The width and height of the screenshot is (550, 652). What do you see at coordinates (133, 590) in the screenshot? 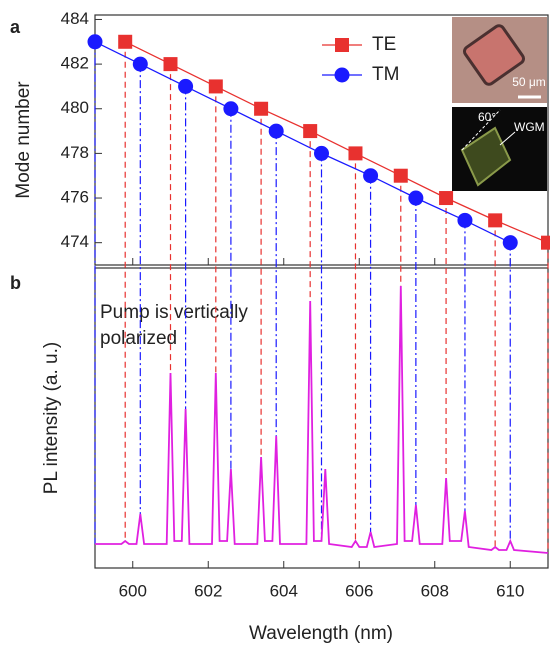
I see `x-tick-label: 600` at bounding box center [133, 590].